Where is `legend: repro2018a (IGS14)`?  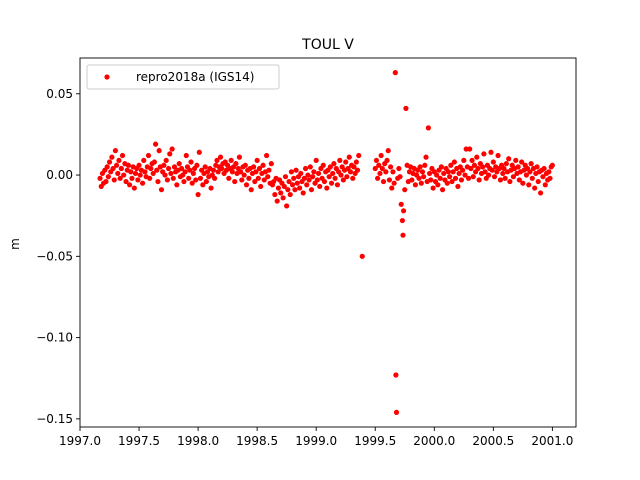
legend: repro2018a (IGS14) is located at coordinates (183, 77).